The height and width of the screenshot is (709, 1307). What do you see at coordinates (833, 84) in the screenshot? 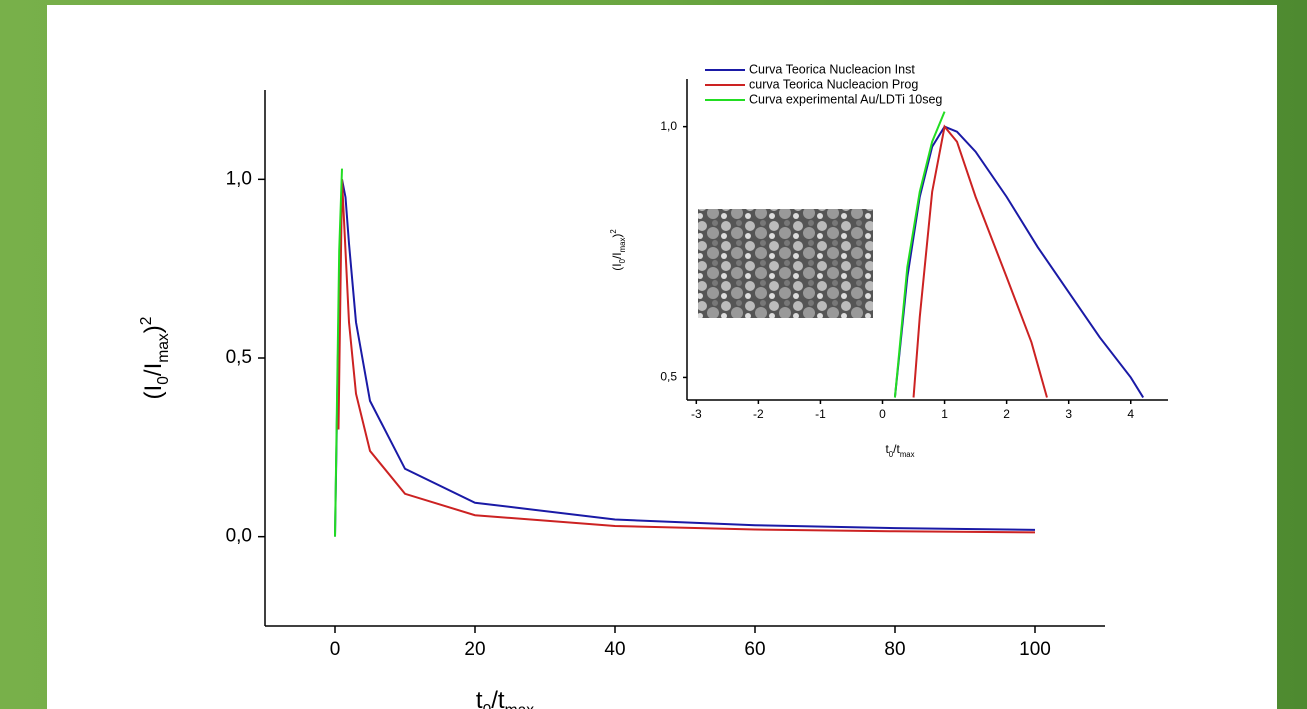
I see `legend-label: curva Teorica Nucleacion Prog` at bounding box center [833, 84].